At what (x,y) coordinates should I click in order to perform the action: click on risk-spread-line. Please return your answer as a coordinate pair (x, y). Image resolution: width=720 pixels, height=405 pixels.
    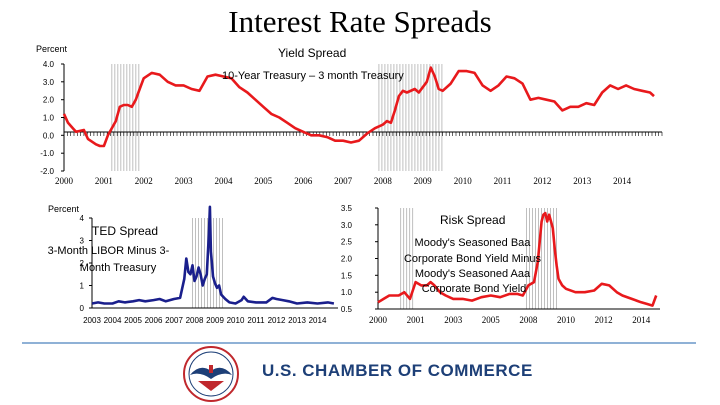
    Looking at the image, I should click on (517, 259).